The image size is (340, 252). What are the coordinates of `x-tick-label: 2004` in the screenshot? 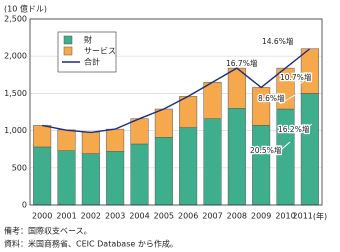 It's located at (139, 216).